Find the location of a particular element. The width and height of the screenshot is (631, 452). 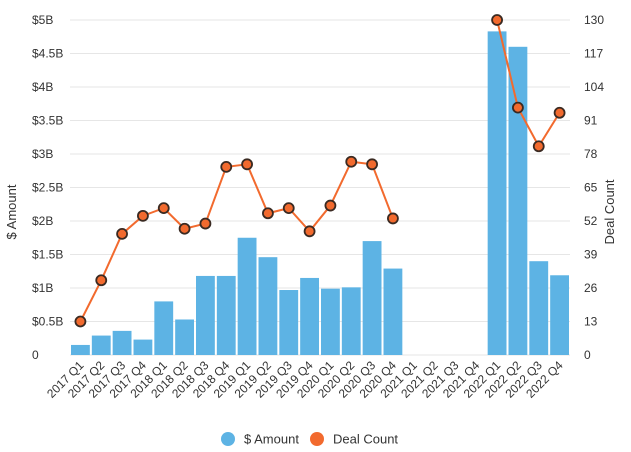

bar-2022-q1 is located at coordinates (497, 193).